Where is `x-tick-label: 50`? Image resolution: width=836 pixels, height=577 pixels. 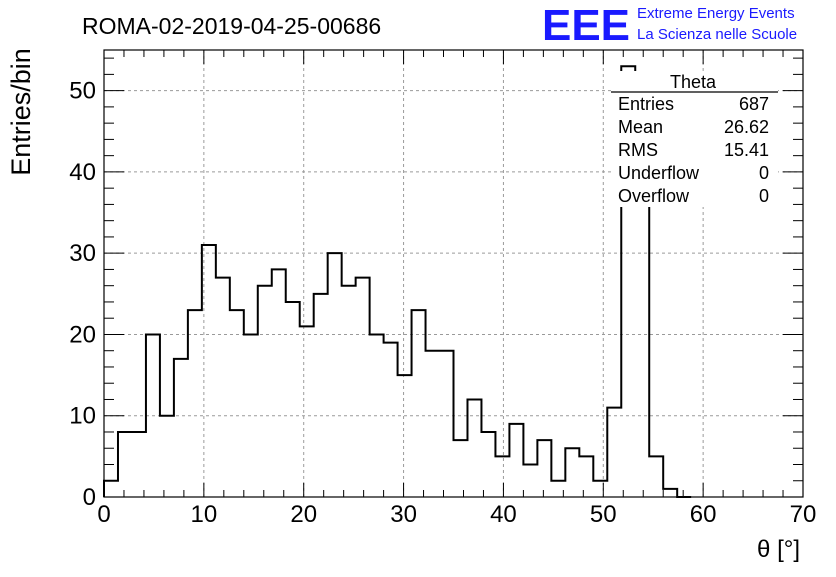
x-tick-label: 50 is located at coordinates (603, 514).